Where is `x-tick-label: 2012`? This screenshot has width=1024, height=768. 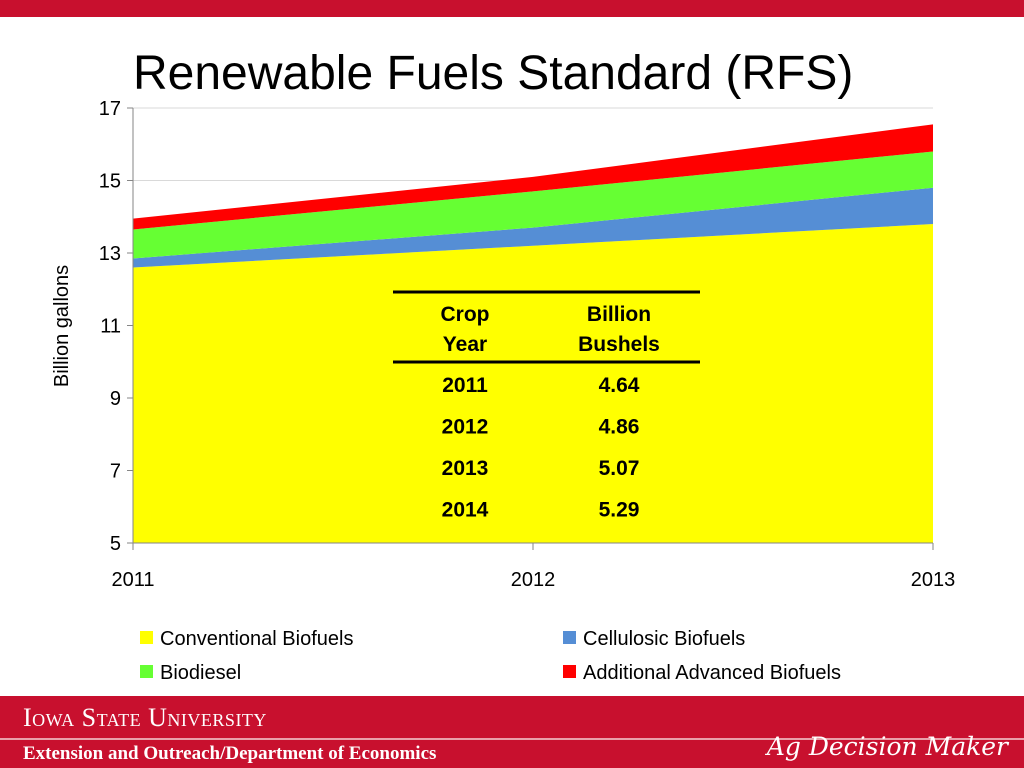 x-tick-label: 2012 is located at coordinates (533, 580).